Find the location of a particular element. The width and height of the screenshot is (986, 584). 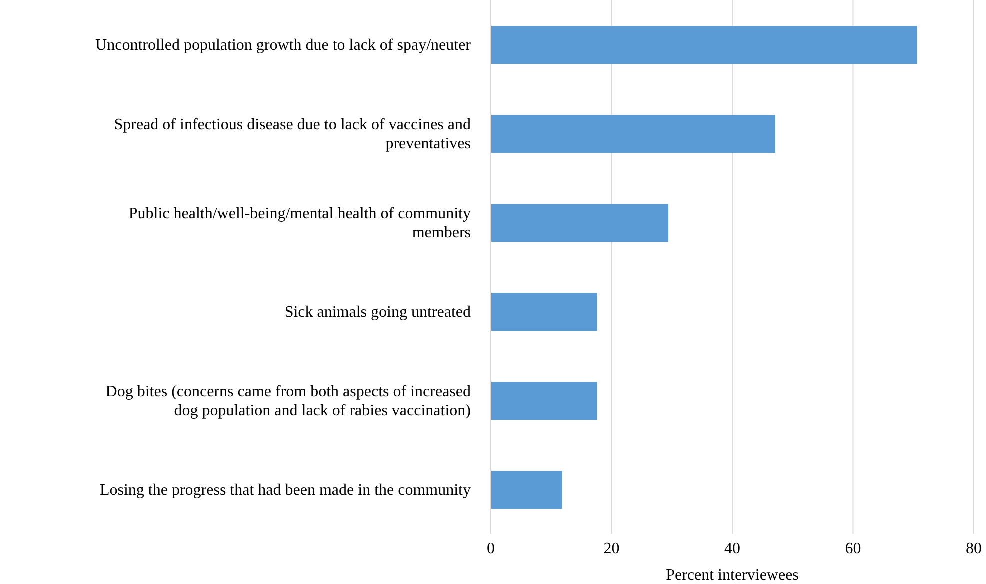

x-tick-label: 80 is located at coordinates (974, 549).